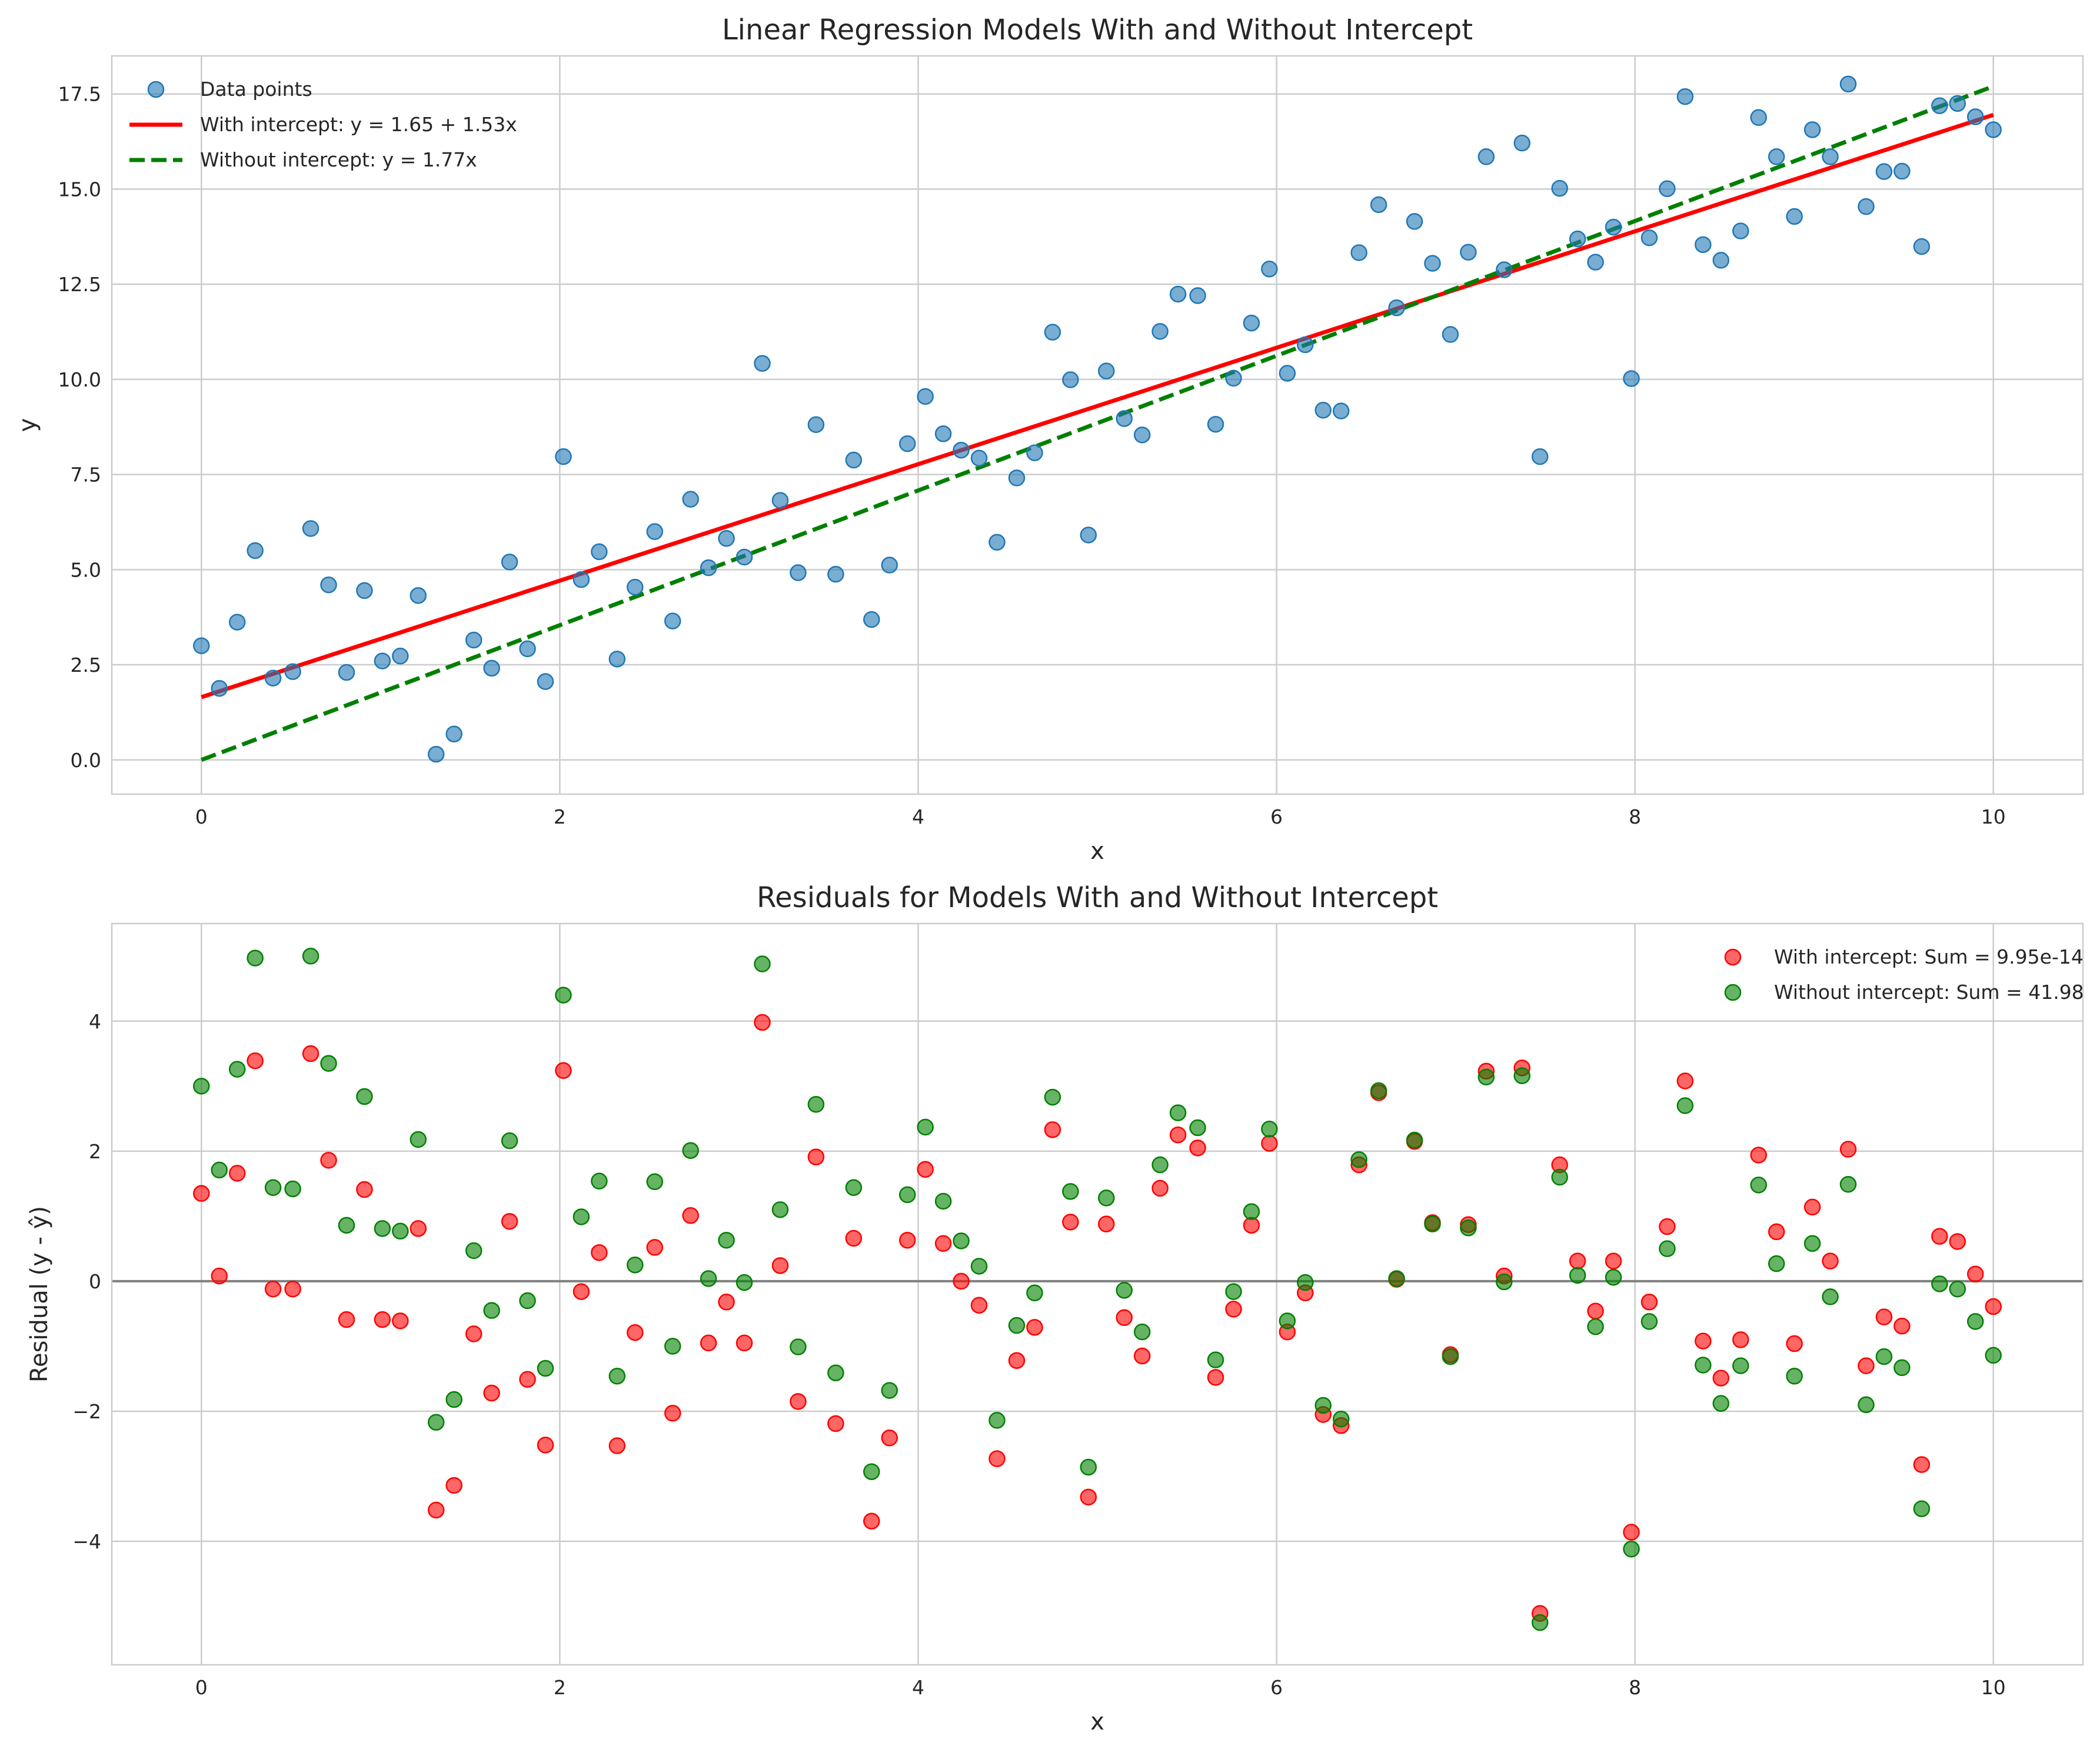 The image size is (2100, 1746). Describe the element at coordinates (95, 1151) in the screenshot. I see `y-tick-label: 2` at that location.